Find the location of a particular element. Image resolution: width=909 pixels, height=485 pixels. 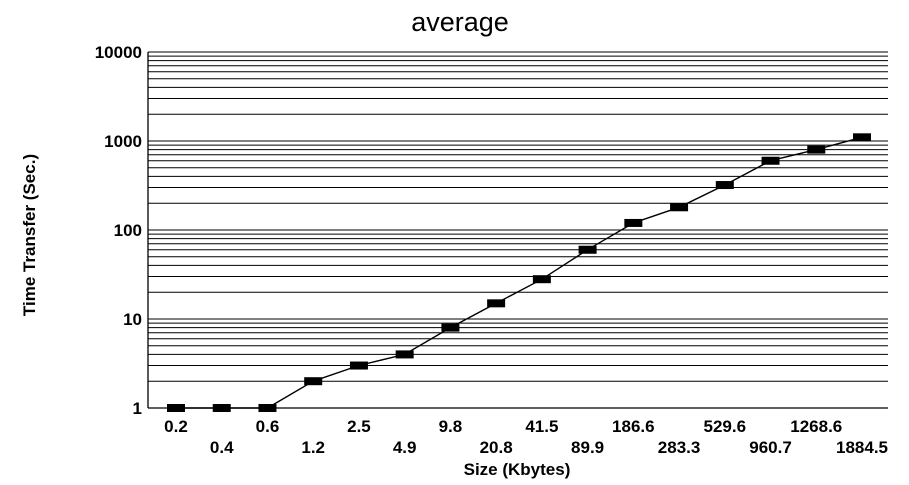

x-tick-label: 1.2 is located at coordinates (313, 447).